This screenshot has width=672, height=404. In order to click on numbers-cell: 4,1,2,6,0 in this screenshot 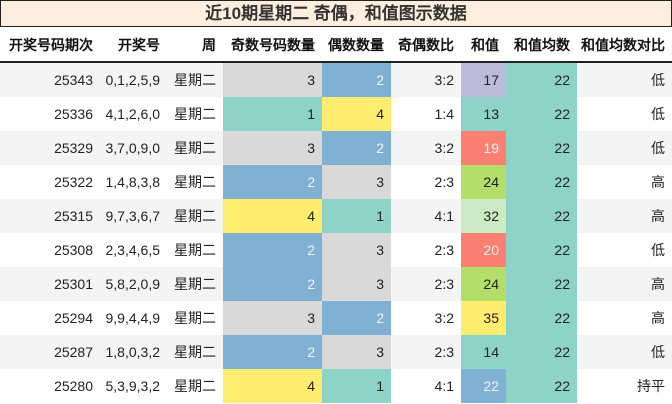, I will do `click(133, 114)`.